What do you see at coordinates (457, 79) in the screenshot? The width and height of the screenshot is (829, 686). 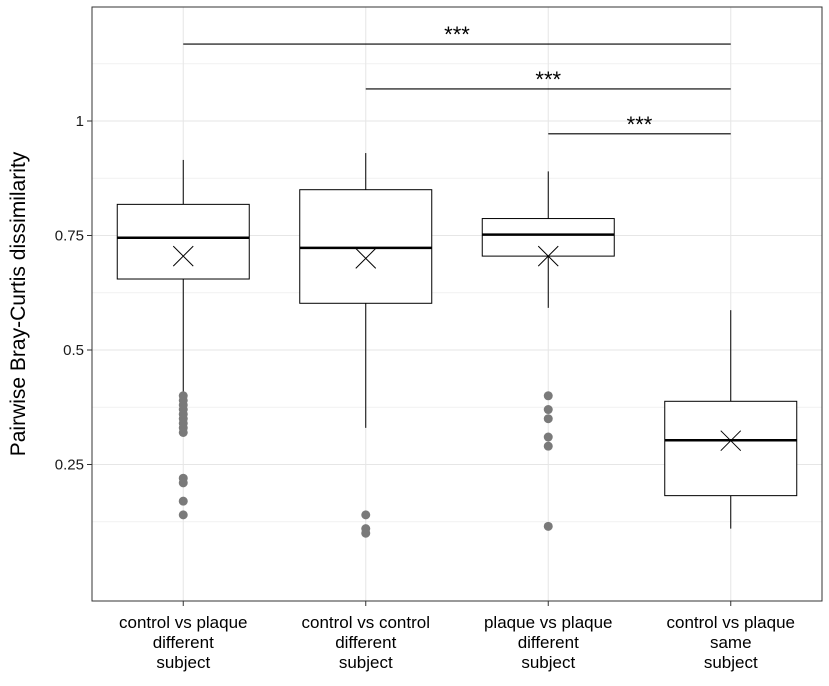 I see `significance-brackets: *** *** ***` at bounding box center [457, 79].